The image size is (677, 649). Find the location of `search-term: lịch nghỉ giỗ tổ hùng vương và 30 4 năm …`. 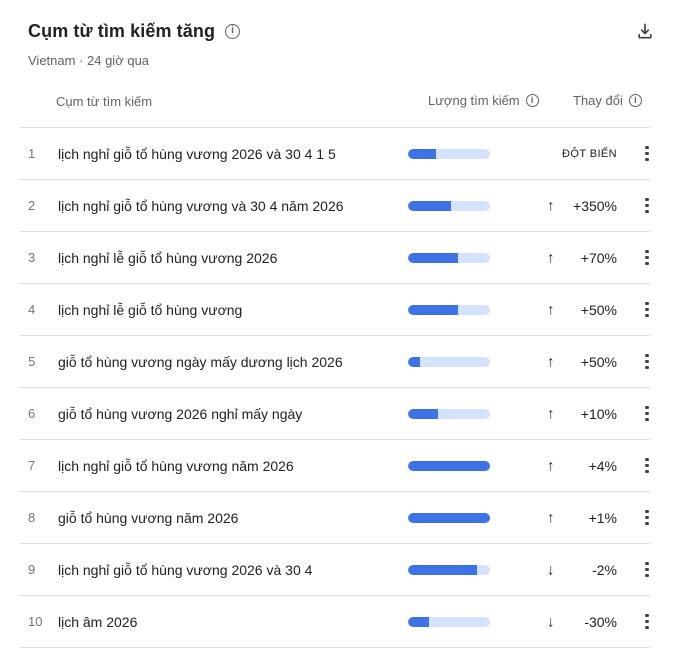

search-term: lịch nghỉ giỗ tổ hùng vương và 30 4 năm … is located at coordinates (201, 205).